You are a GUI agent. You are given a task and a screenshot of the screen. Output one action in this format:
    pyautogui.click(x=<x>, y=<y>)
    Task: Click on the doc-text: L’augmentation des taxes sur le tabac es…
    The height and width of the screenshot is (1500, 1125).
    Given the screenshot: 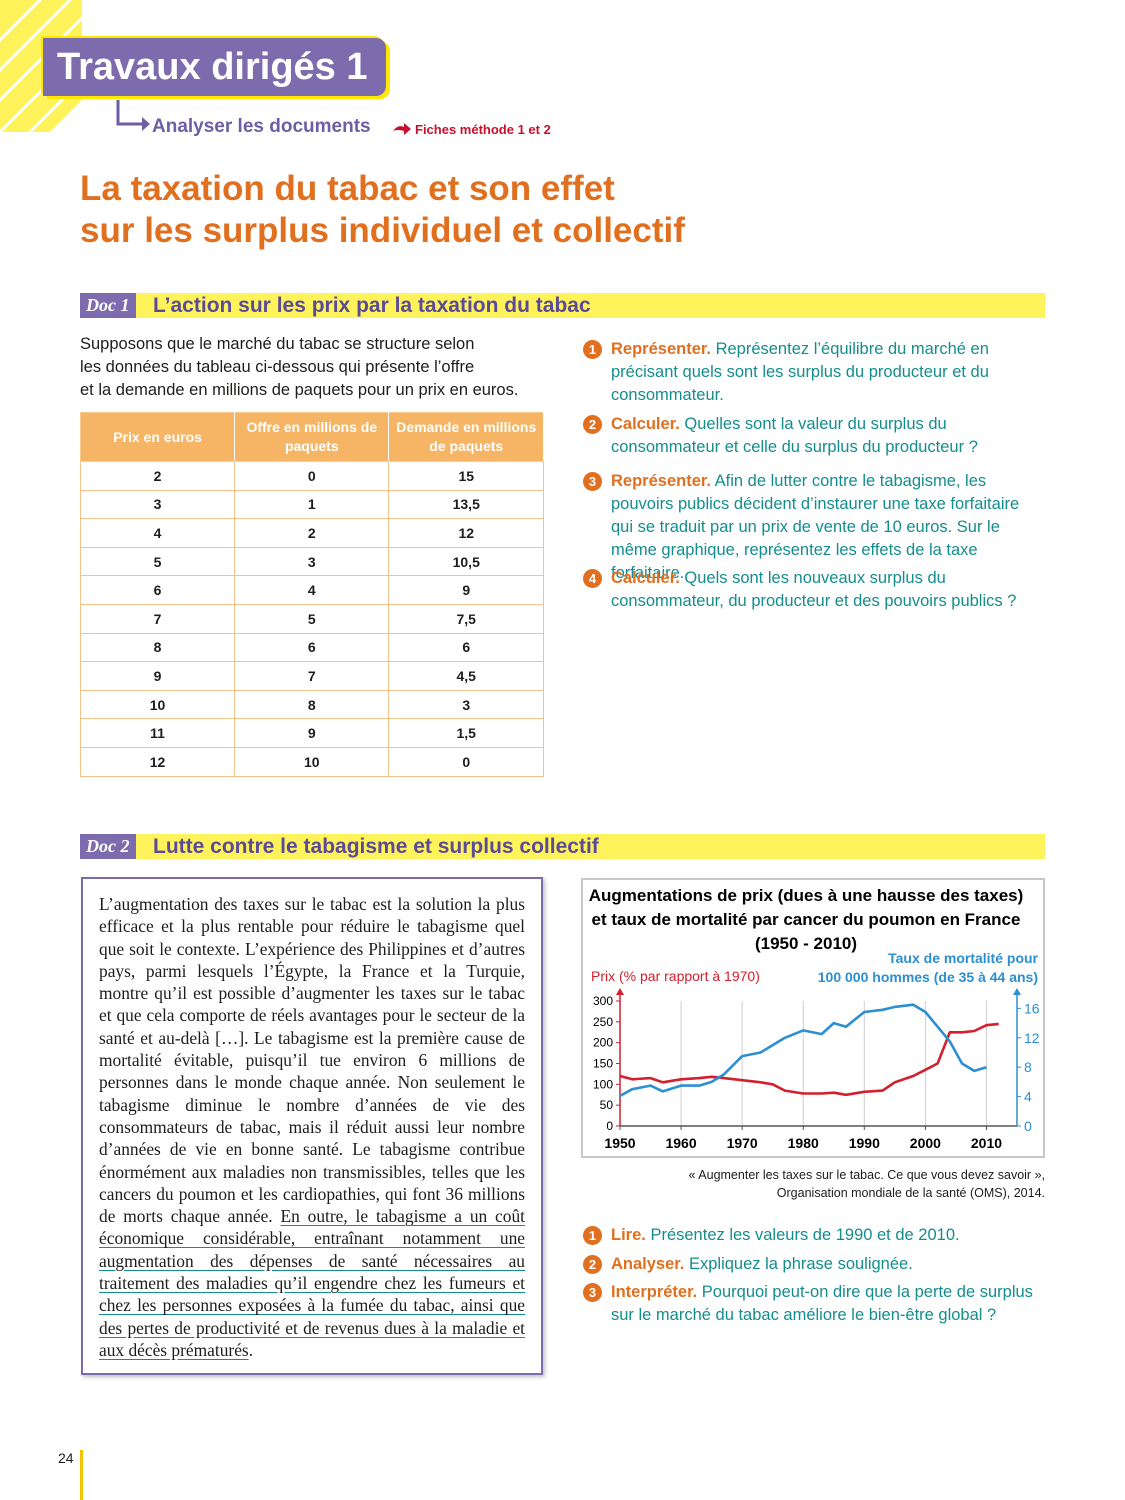 What is the action you would take?
    pyautogui.click(x=312, y=1126)
    